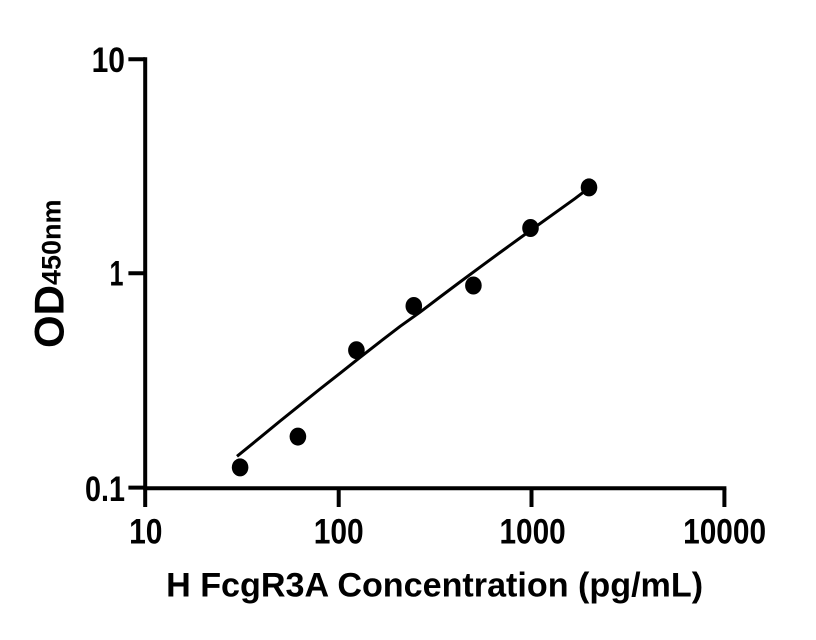 The width and height of the screenshot is (816, 640). Describe the element at coordinates (724, 532) in the screenshot. I see `svg-text: 10000` at that location.